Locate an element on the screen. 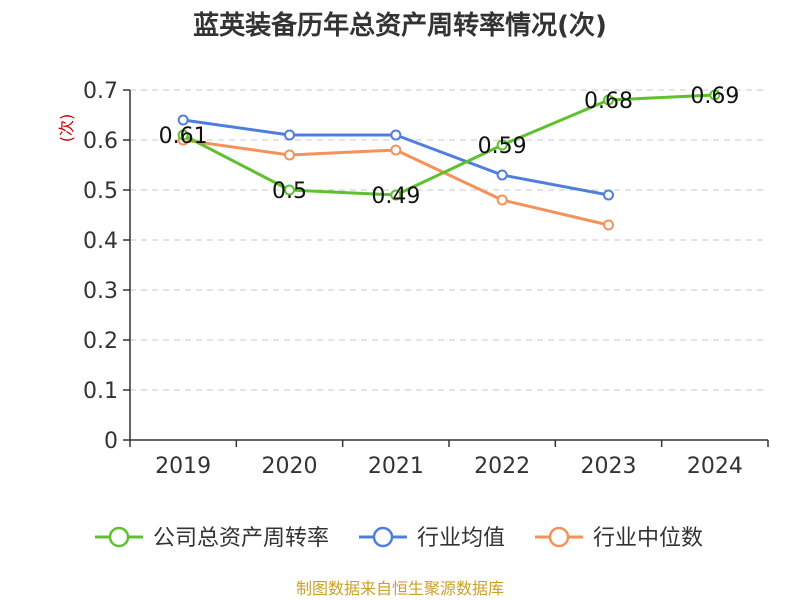 This screenshot has width=800, height=600. legend-item: 行业均值 is located at coordinates (432, 538).